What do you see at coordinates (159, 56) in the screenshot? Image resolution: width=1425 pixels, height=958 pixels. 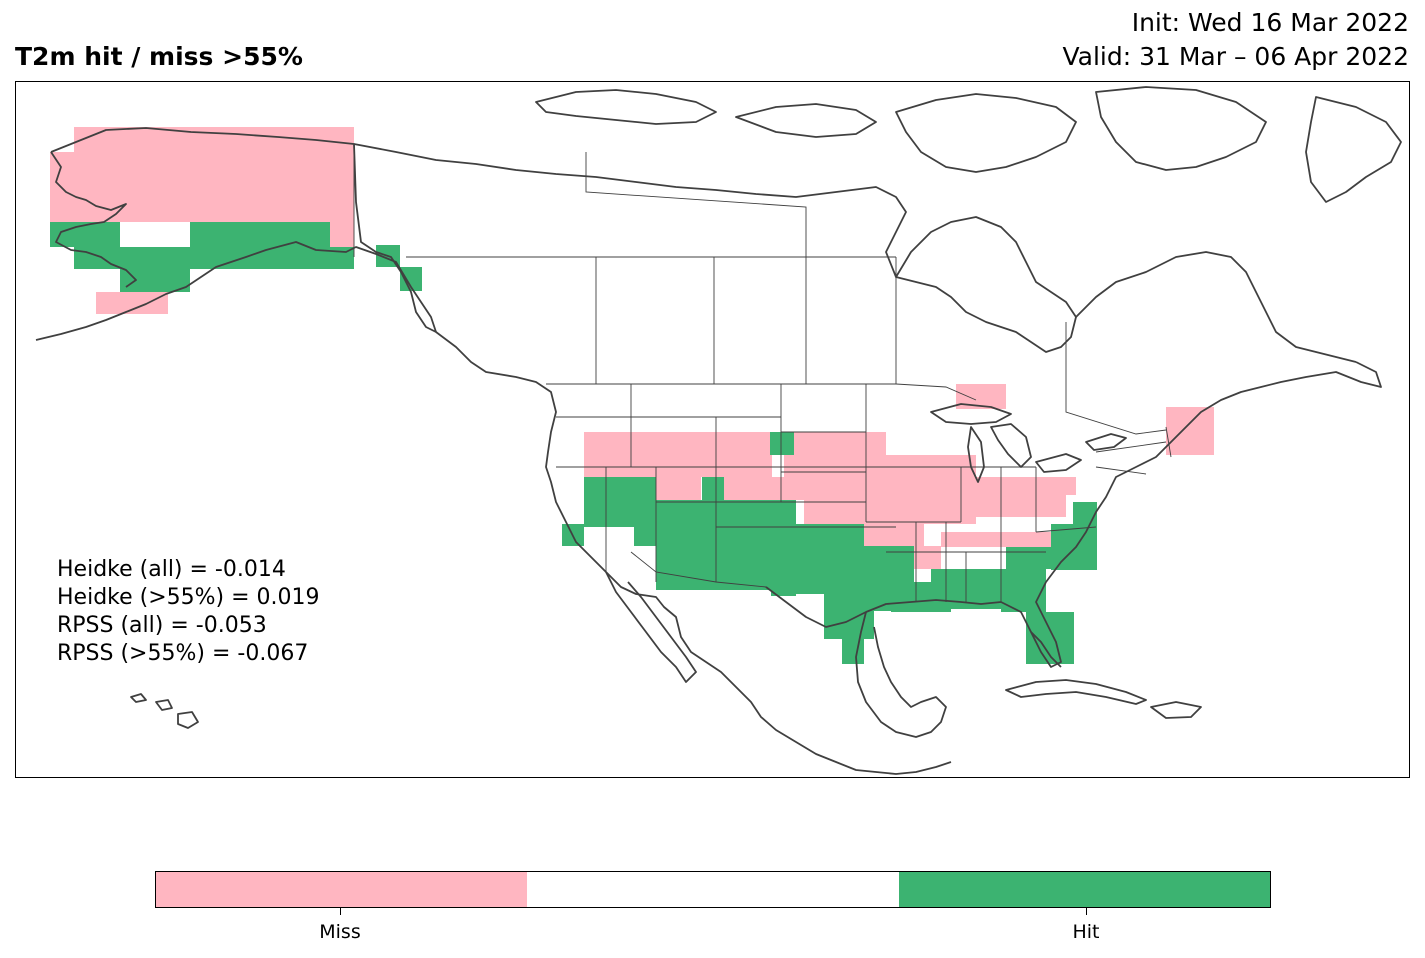 I see `map-title: T2m hit / miss >55%` at bounding box center [159, 56].